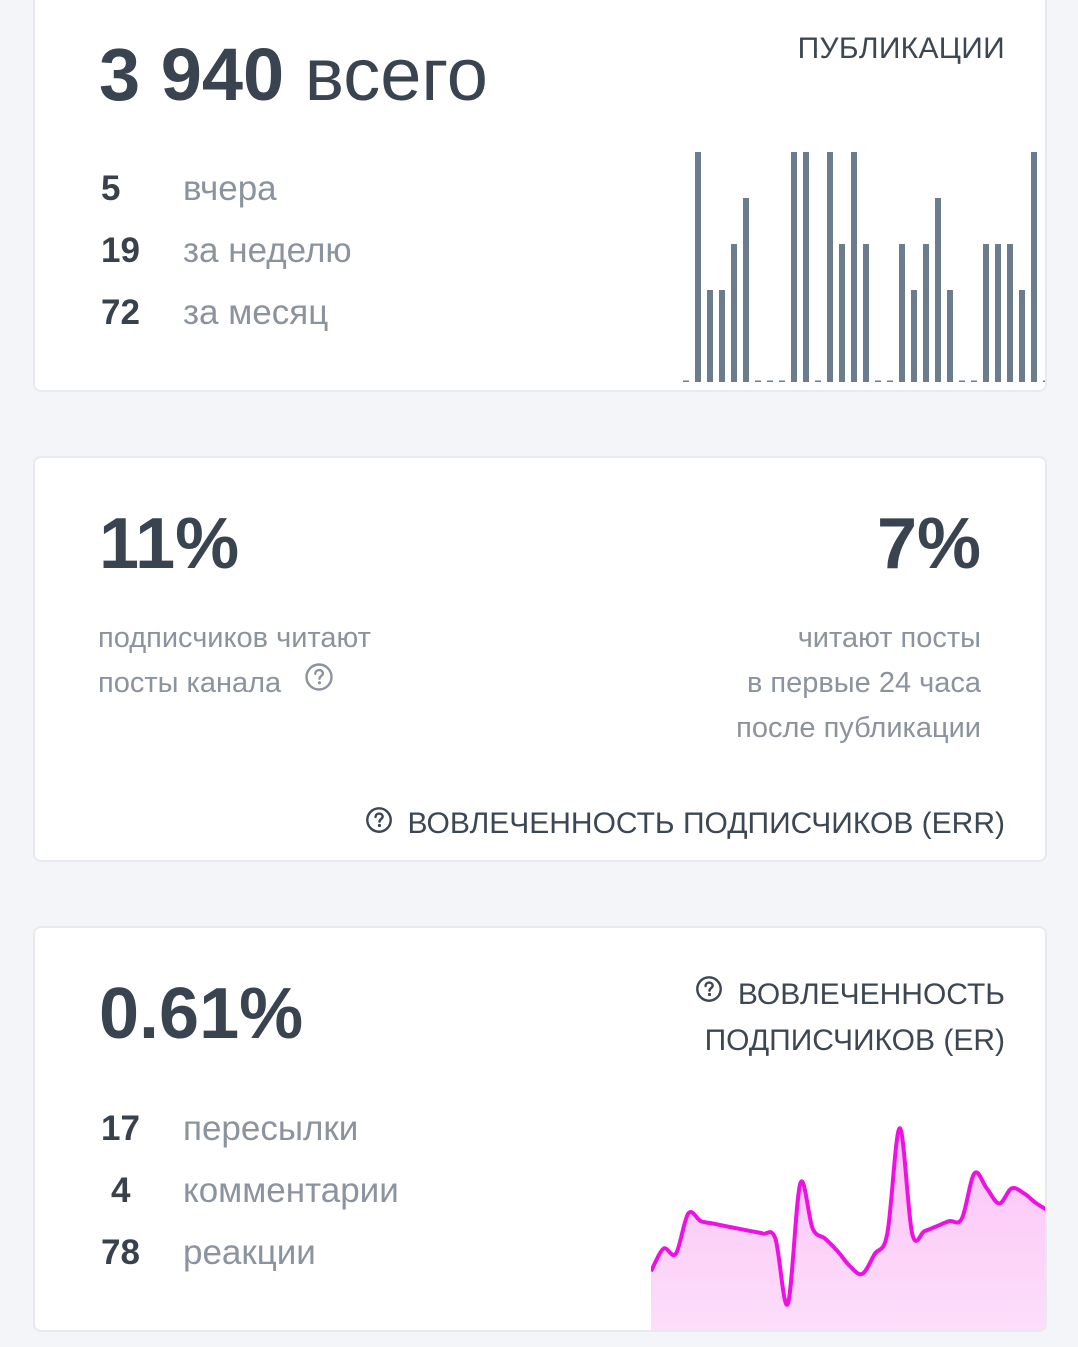  I want to click on stat-row-yesterday: 5 вчера, so click(226, 189).